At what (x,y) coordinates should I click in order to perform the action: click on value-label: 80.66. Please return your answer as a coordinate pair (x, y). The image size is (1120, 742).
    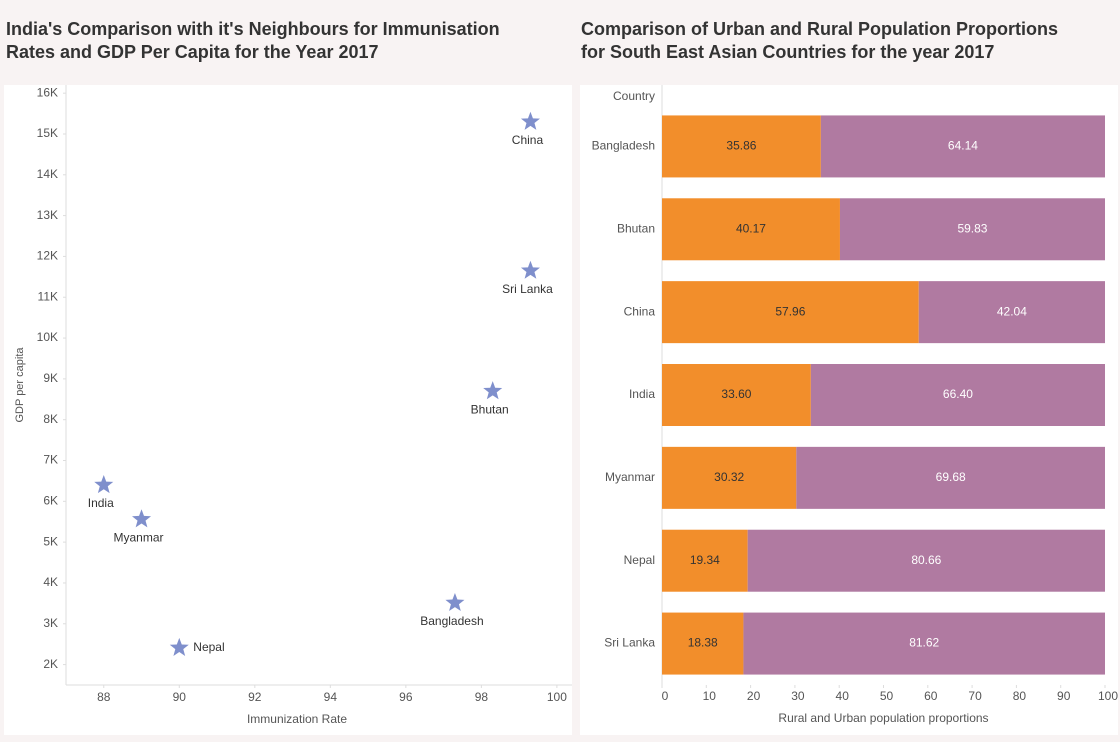
    Looking at the image, I should click on (926, 560).